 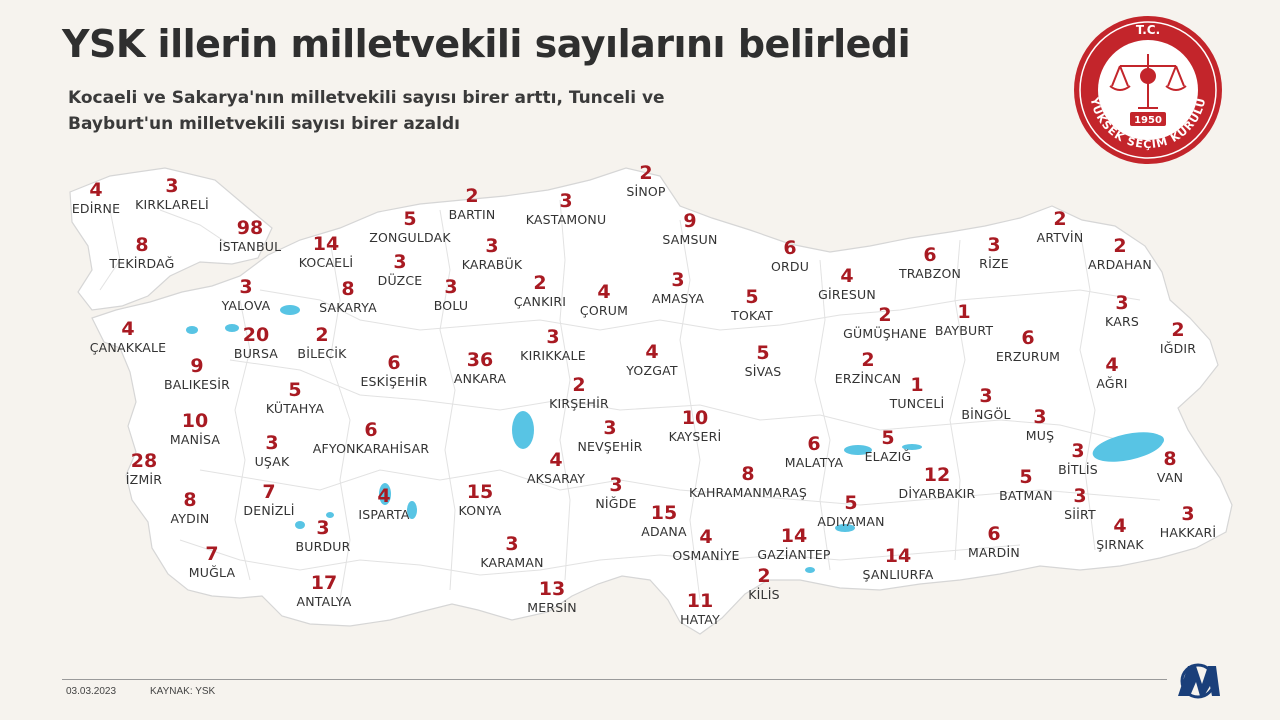 I want to click on province-label: 8 SAKARYA, so click(x=348, y=297).